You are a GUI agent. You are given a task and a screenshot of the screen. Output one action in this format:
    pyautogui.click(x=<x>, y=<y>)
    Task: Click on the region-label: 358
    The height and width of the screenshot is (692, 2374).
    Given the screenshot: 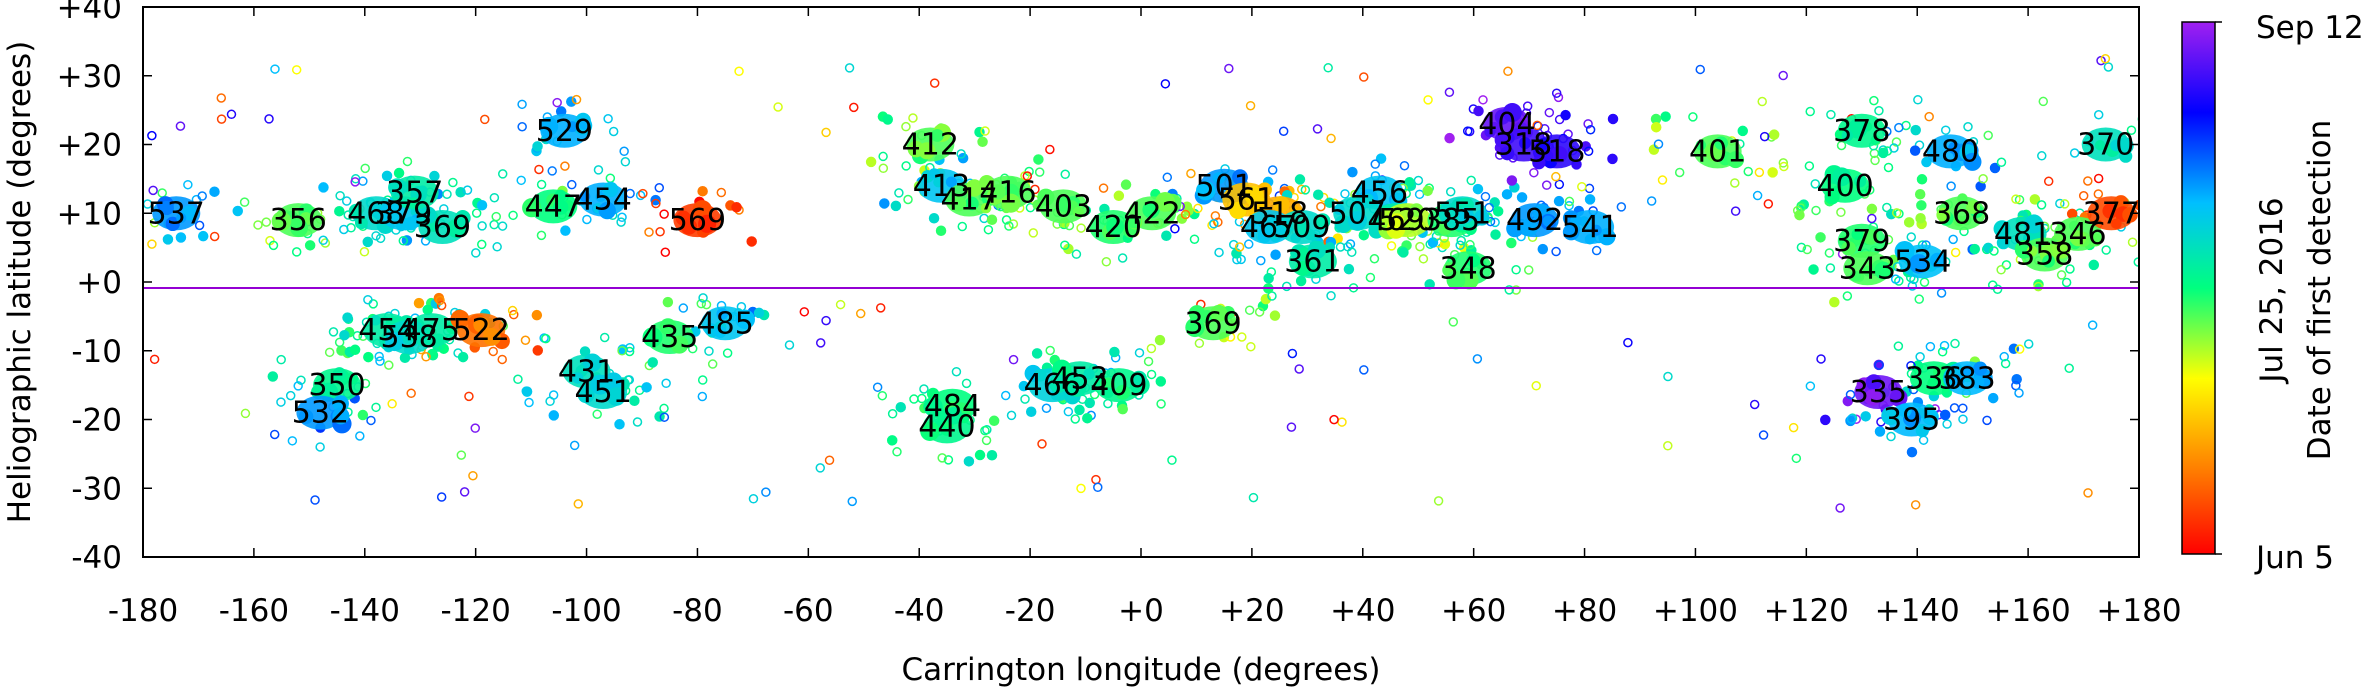 What is the action you would take?
    pyautogui.click(x=2044, y=255)
    